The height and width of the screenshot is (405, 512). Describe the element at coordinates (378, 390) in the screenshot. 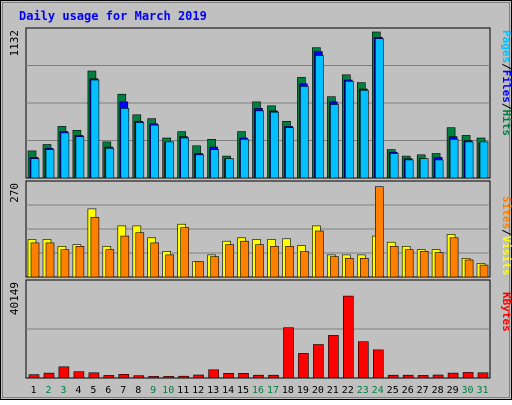

I see `day-label-24: 24` at that location.